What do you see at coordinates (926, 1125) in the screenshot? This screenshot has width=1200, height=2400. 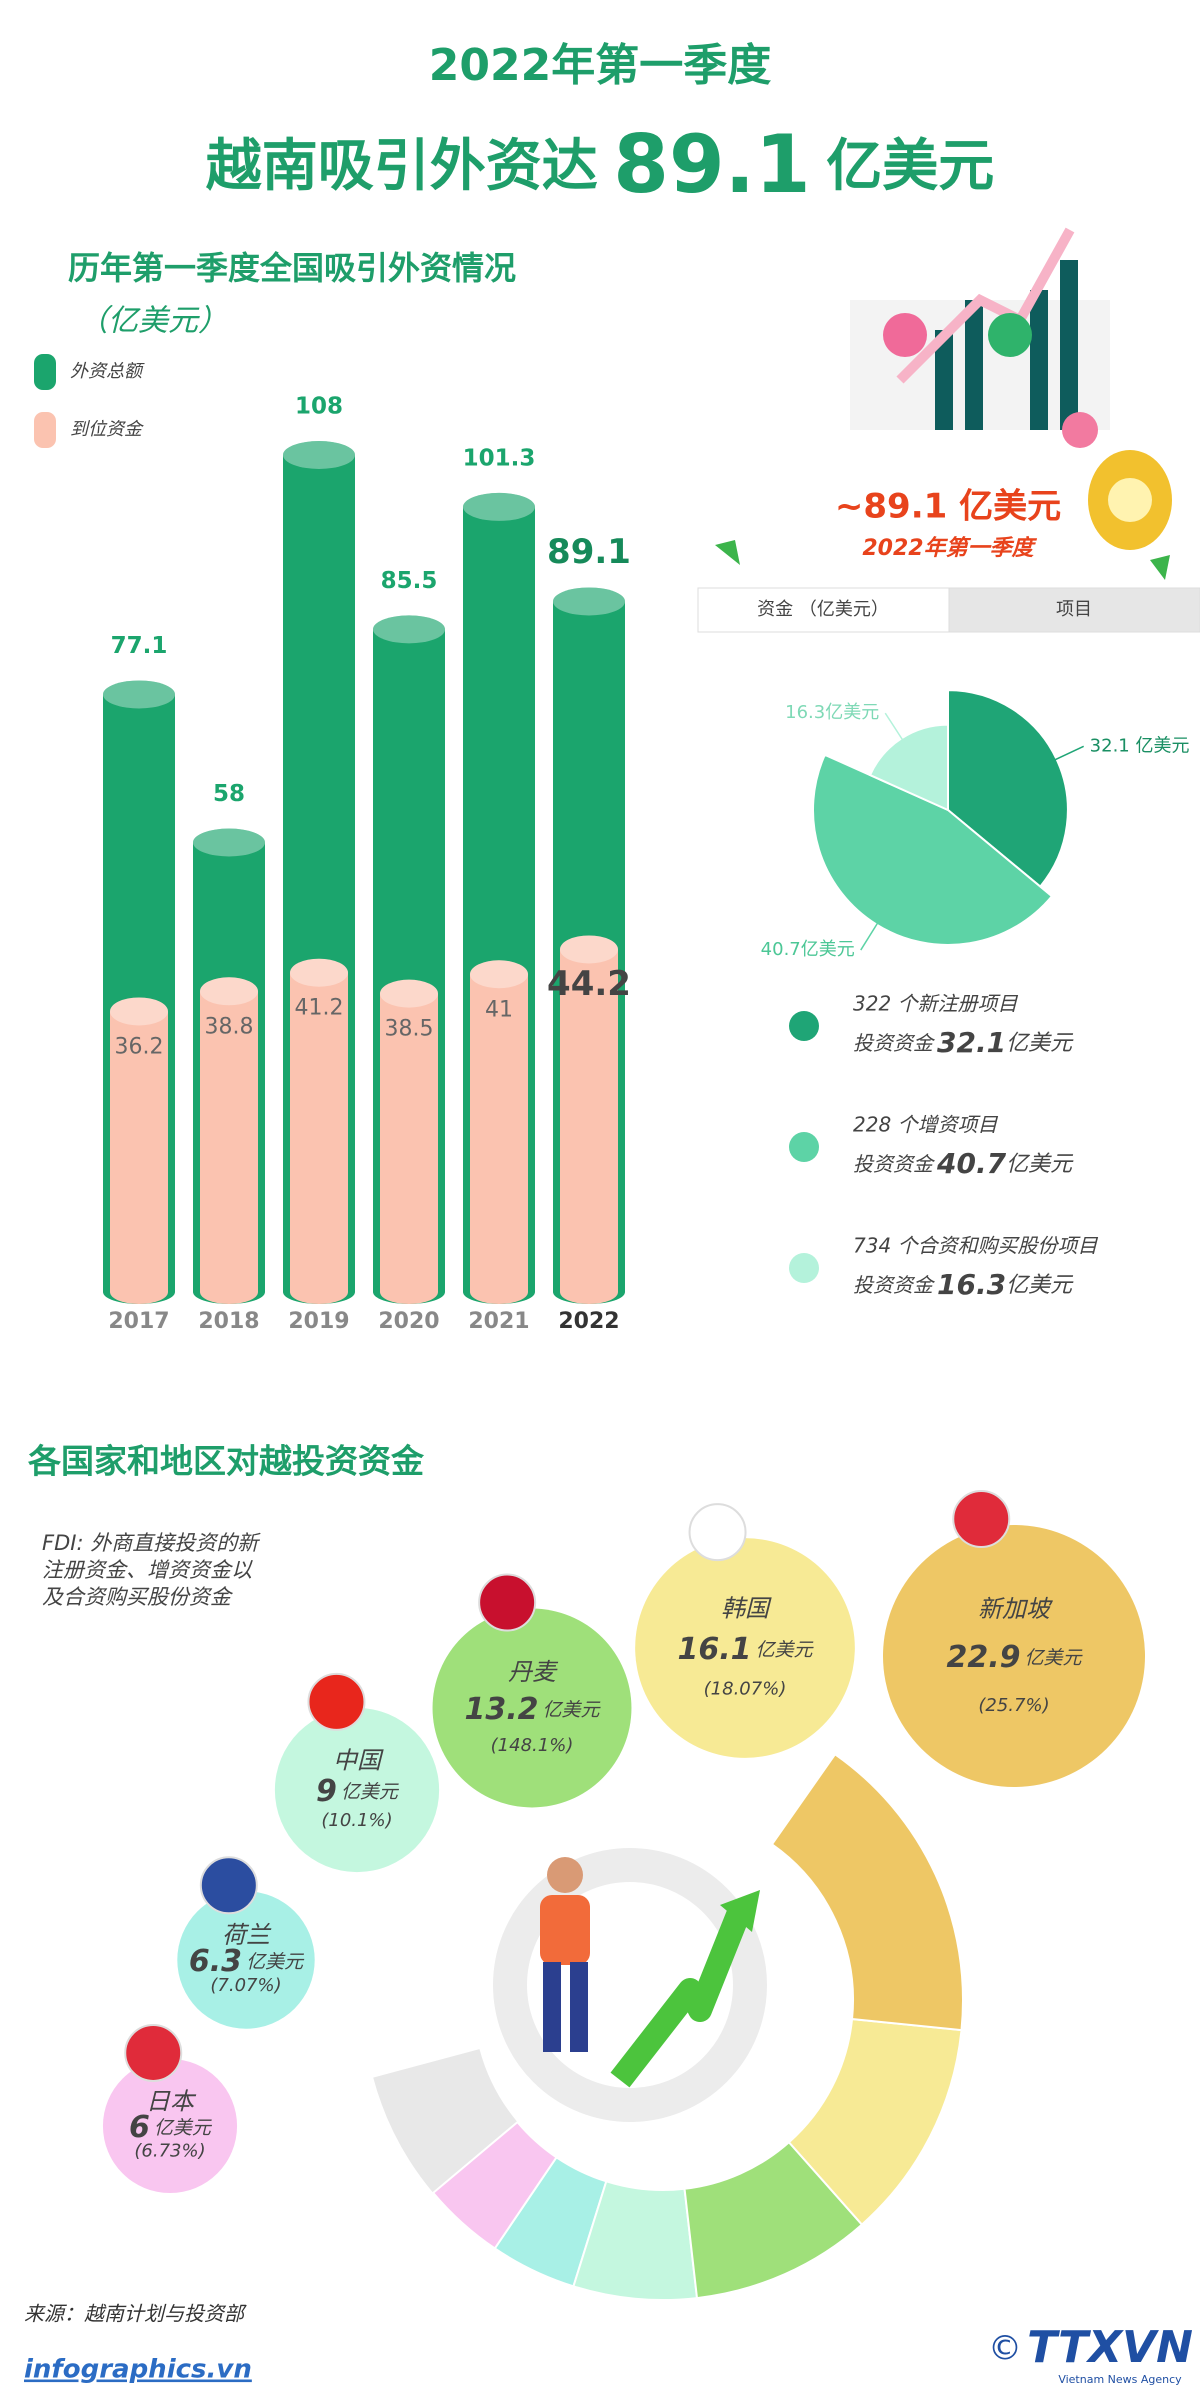 I see `legend-projects: 228 个增资项目` at bounding box center [926, 1125].